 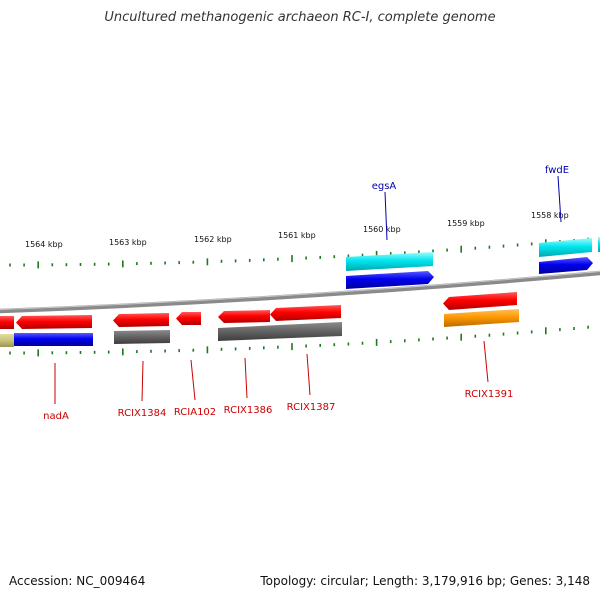 What do you see at coordinates (7, 322) in the screenshot?
I see `gene-block-partial-left` at bounding box center [7, 322].